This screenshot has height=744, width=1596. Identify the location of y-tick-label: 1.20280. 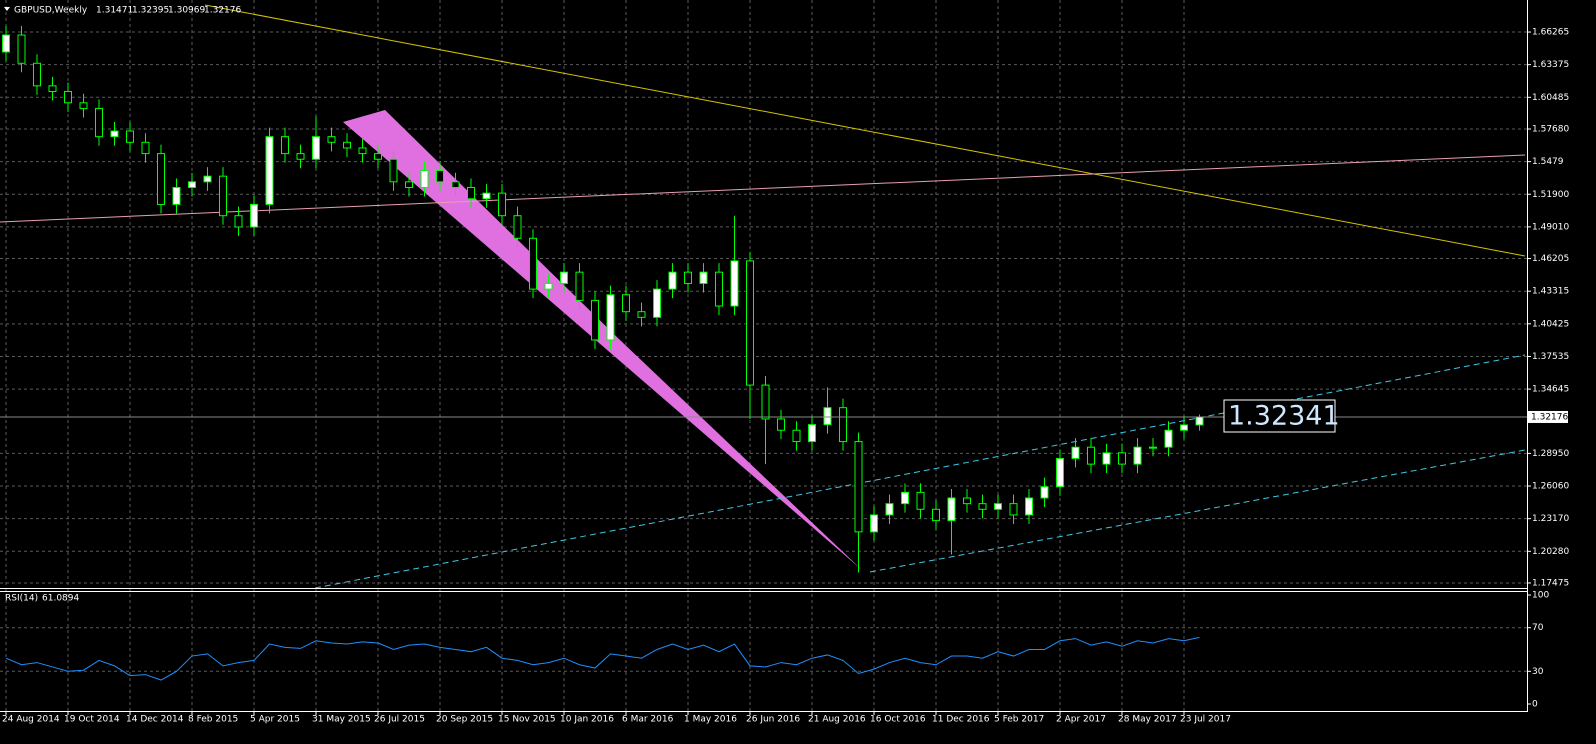
(1550, 552).